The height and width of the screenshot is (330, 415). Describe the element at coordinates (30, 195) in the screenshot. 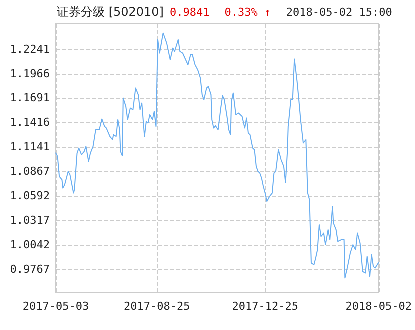

I see `y-tick-label: 1.0592` at that location.